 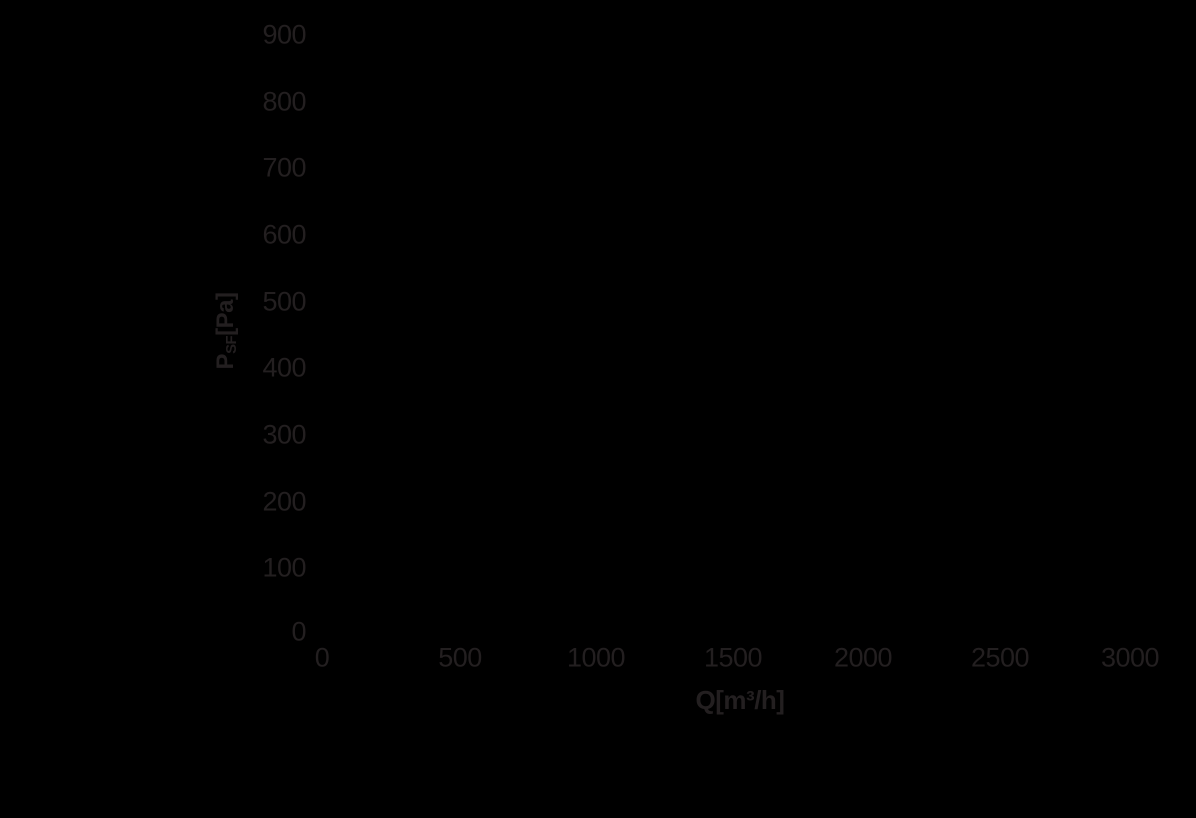 What do you see at coordinates (225, 314) in the screenshot?
I see `y-axis-unit: [Pa]` at bounding box center [225, 314].